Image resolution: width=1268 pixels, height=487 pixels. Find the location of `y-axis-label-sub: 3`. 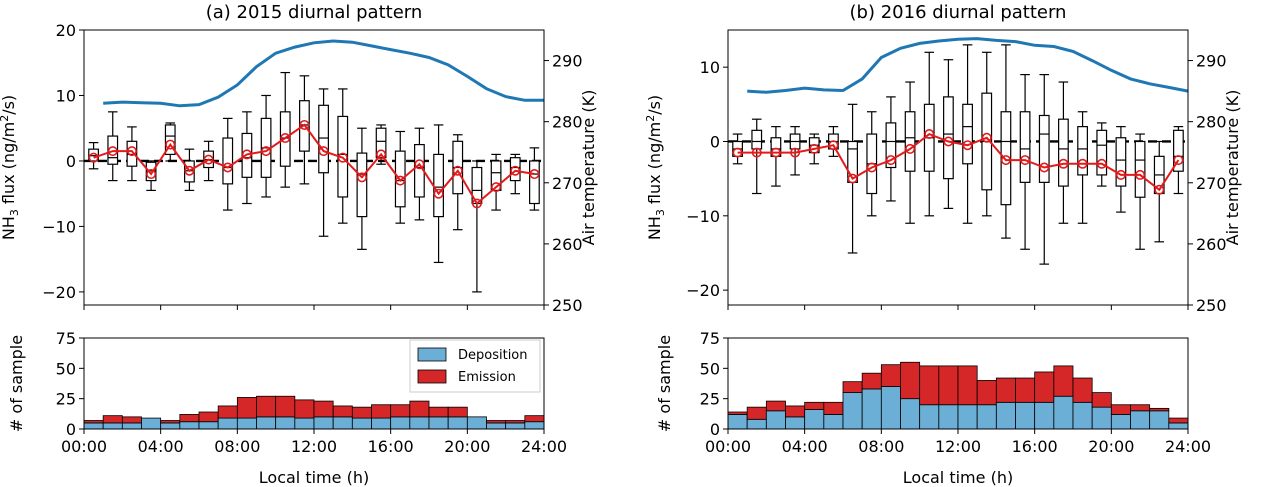

y-axis-label-sub: 3 is located at coordinates (14, 212).